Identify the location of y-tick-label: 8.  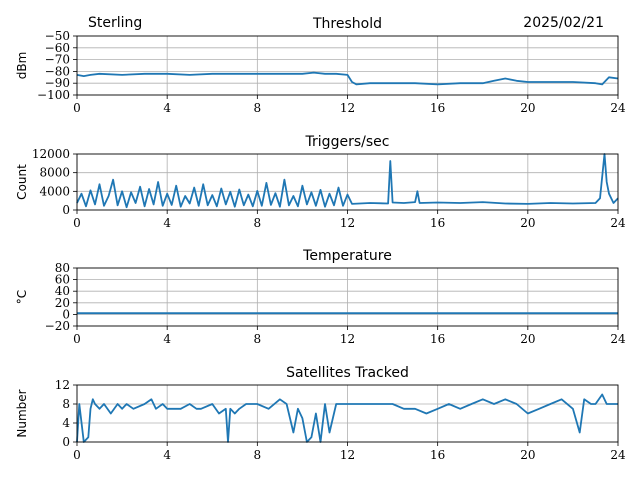
(66, 404).